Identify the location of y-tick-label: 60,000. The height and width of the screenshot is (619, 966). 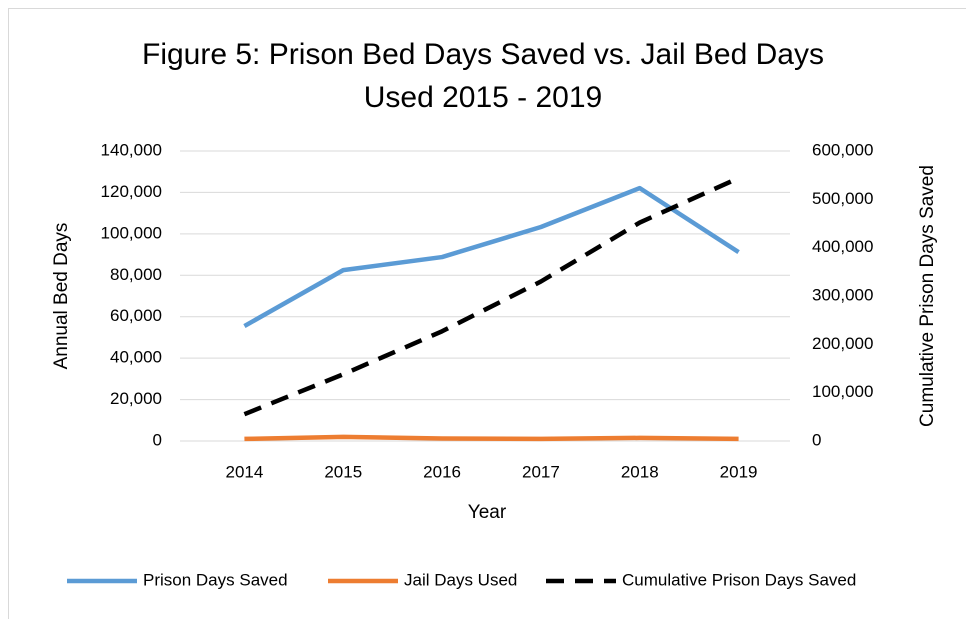
(136, 315).